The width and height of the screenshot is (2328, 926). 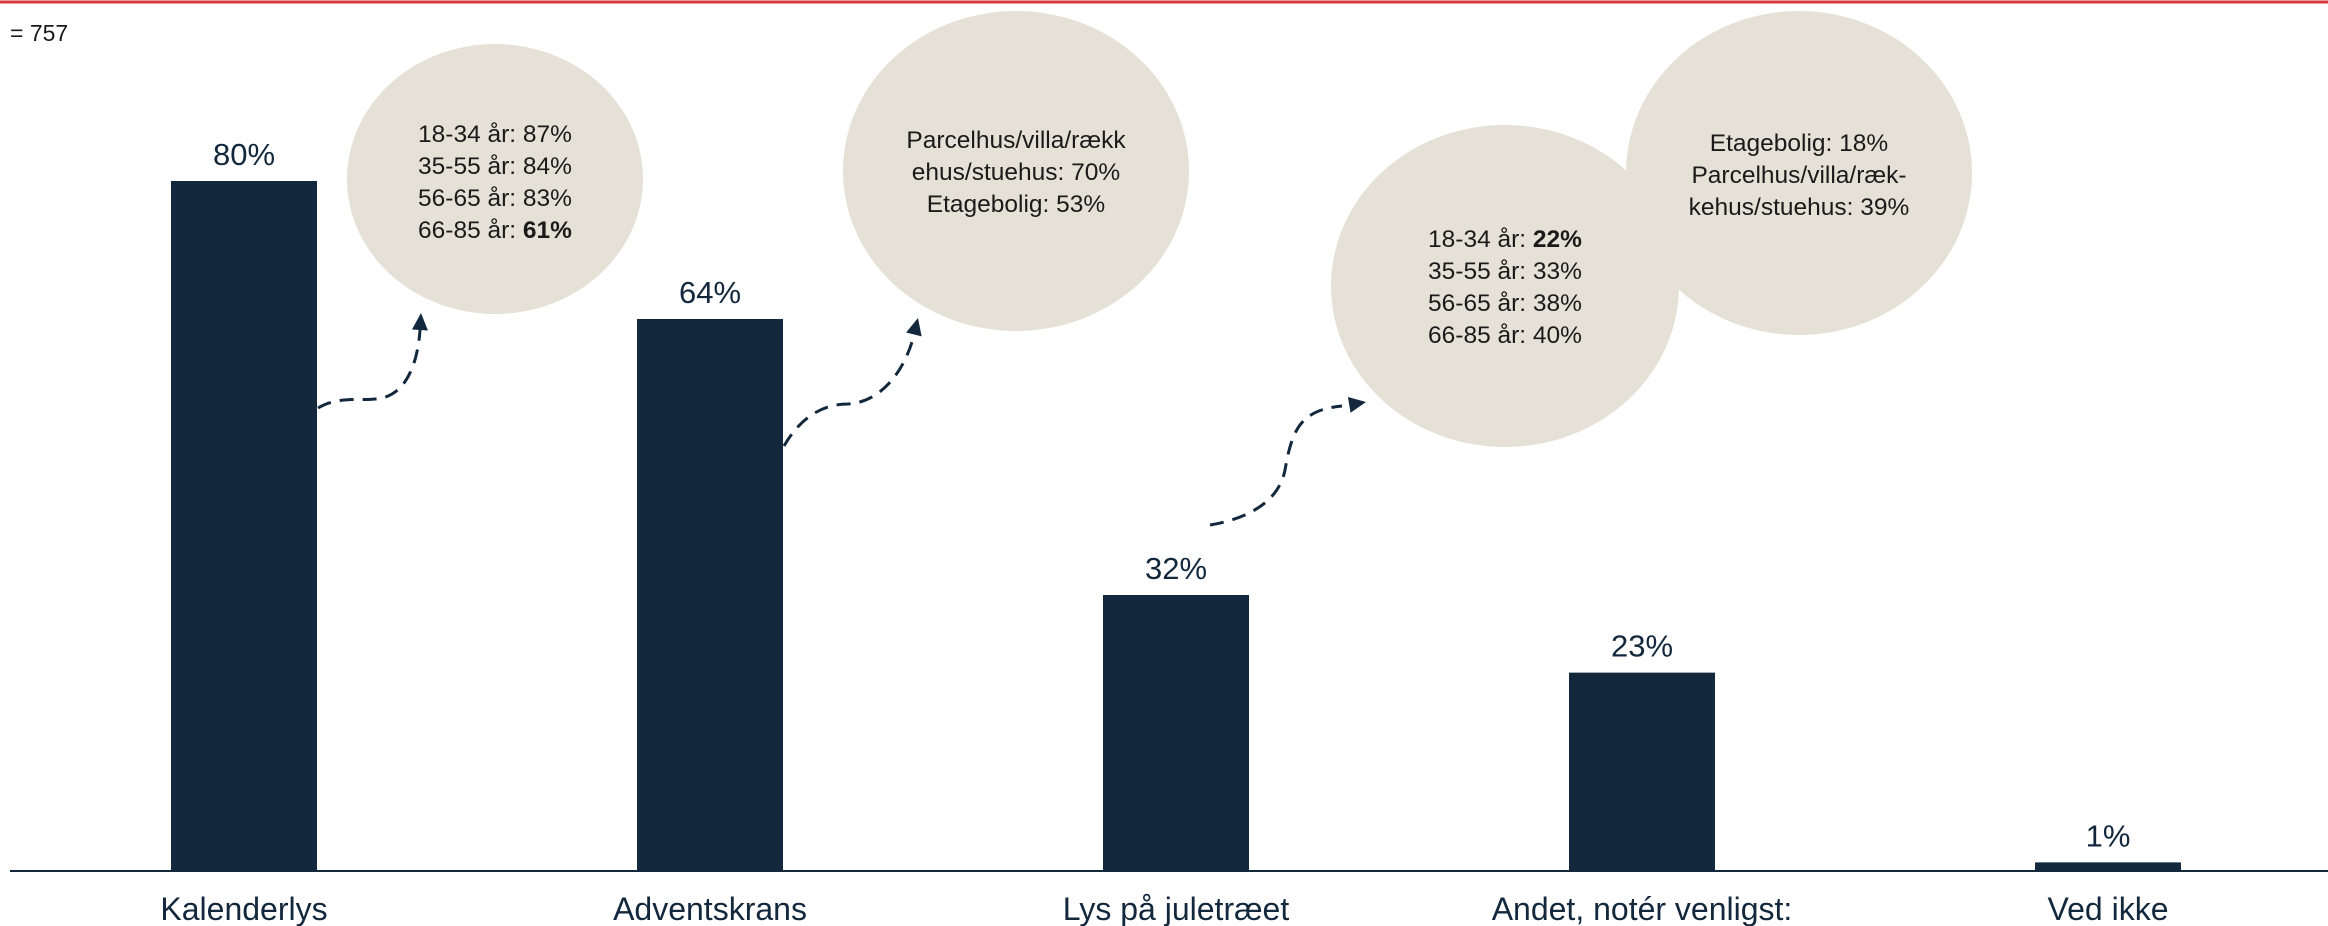 I want to click on value-label-ved-ikke: 1%, so click(x=2108, y=835).